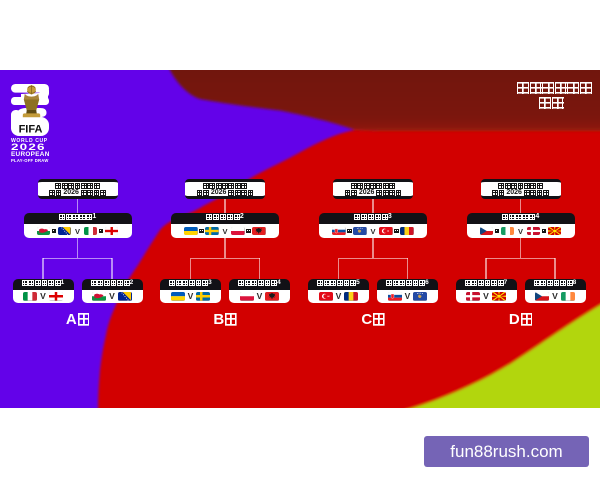  What do you see at coordinates (31, 129) in the screenshot?
I see `svg-text: FIFA` at bounding box center [31, 129].